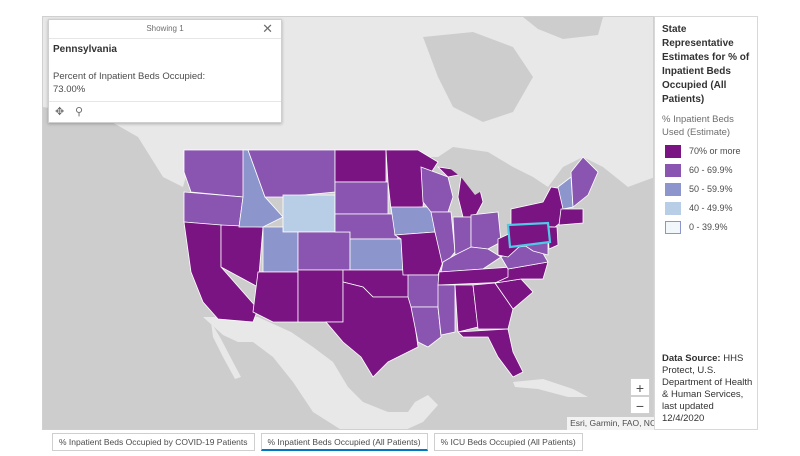 This screenshot has height=456, width=800. I want to click on legend-label: 60 - 69.9%, so click(711, 170).